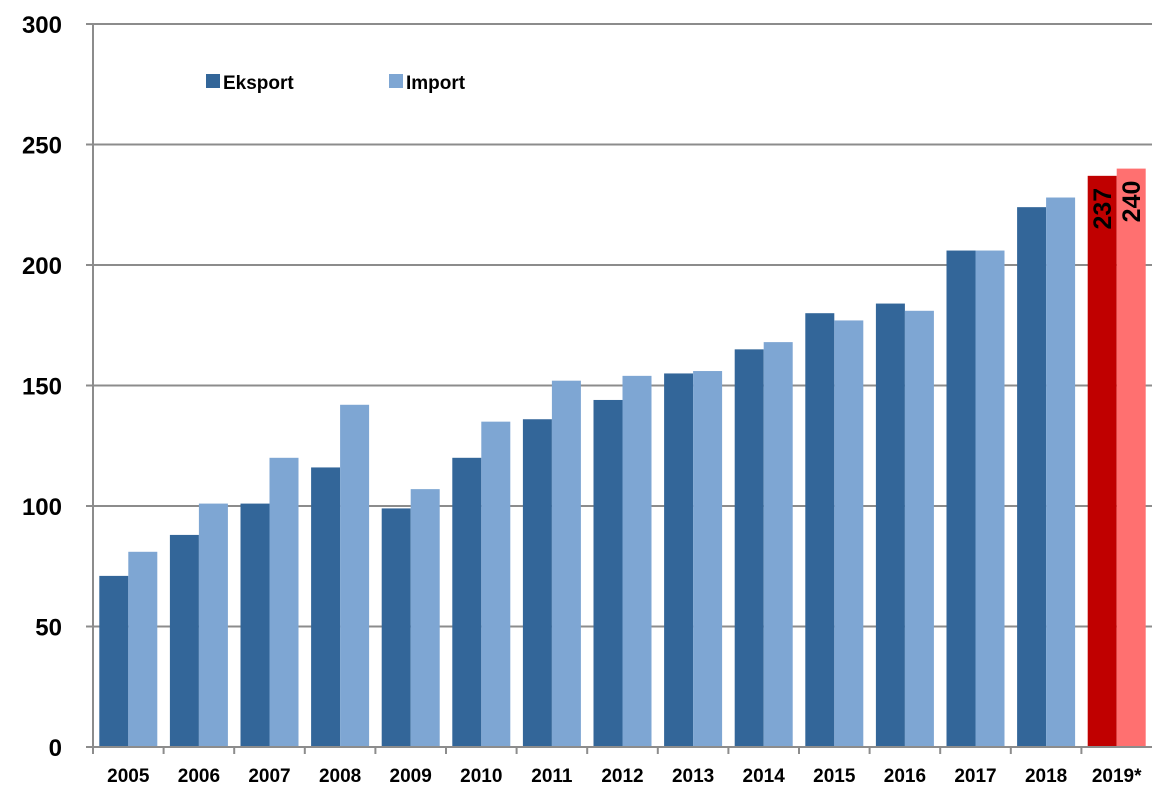 This screenshot has width=1152, height=789. I want to click on bar-import-2009, so click(425, 618).